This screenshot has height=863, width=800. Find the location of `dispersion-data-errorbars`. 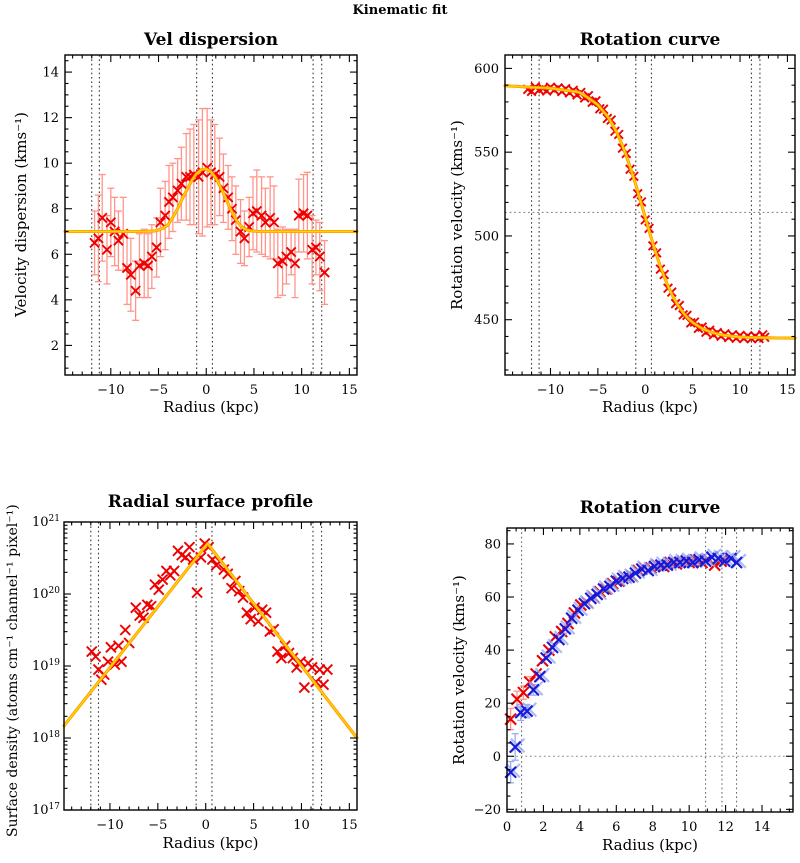

dispersion-data-errorbars is located at coordinates (210, 214).